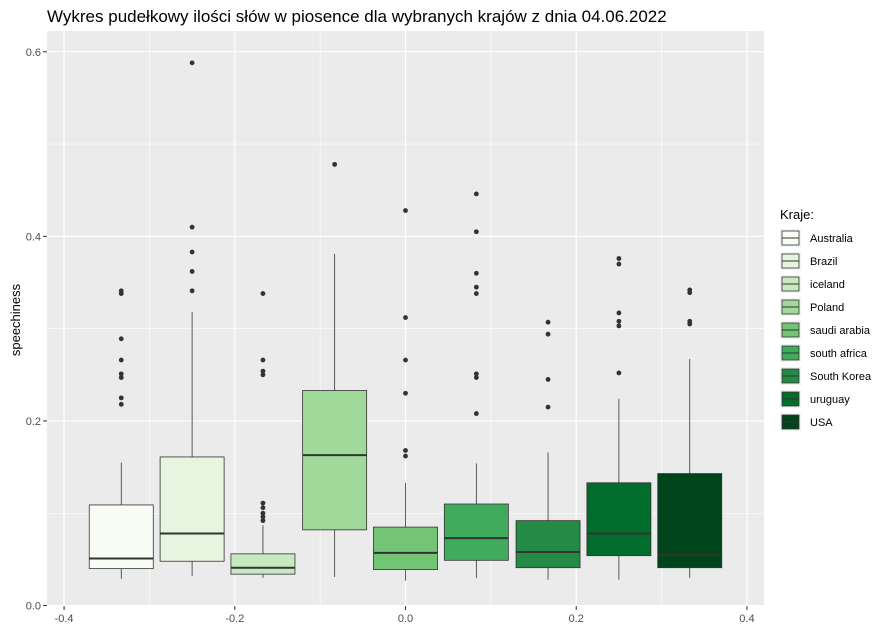  Describe the element at coordinates (619, 418) in the screenshot. I see `box-uruguay` at that location.